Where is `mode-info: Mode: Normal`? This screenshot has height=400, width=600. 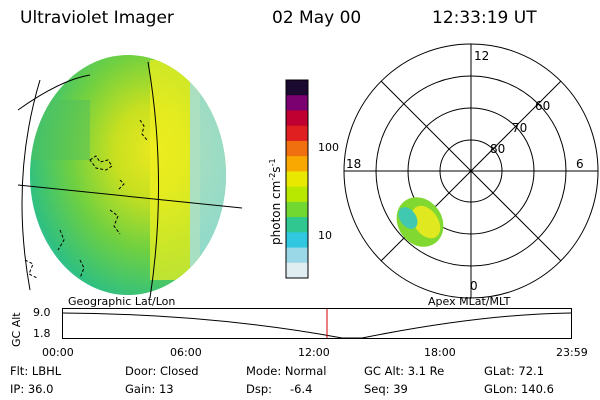 mode-info: Mode: Normal is located at coordinates (286, 371).